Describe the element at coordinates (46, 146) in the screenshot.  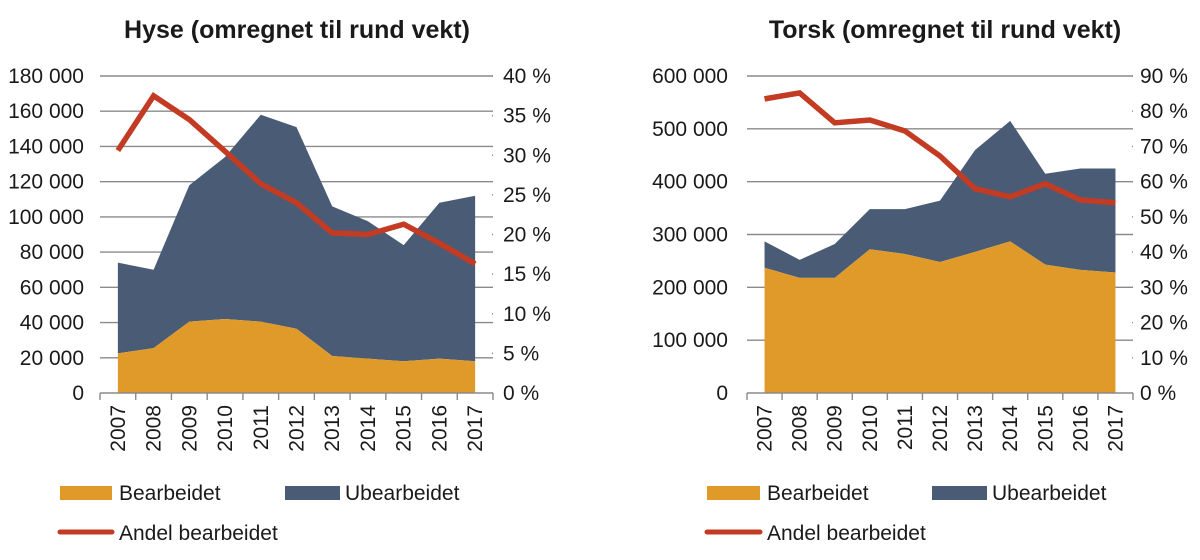
I see `y-tick-label: 140 000` at that location.